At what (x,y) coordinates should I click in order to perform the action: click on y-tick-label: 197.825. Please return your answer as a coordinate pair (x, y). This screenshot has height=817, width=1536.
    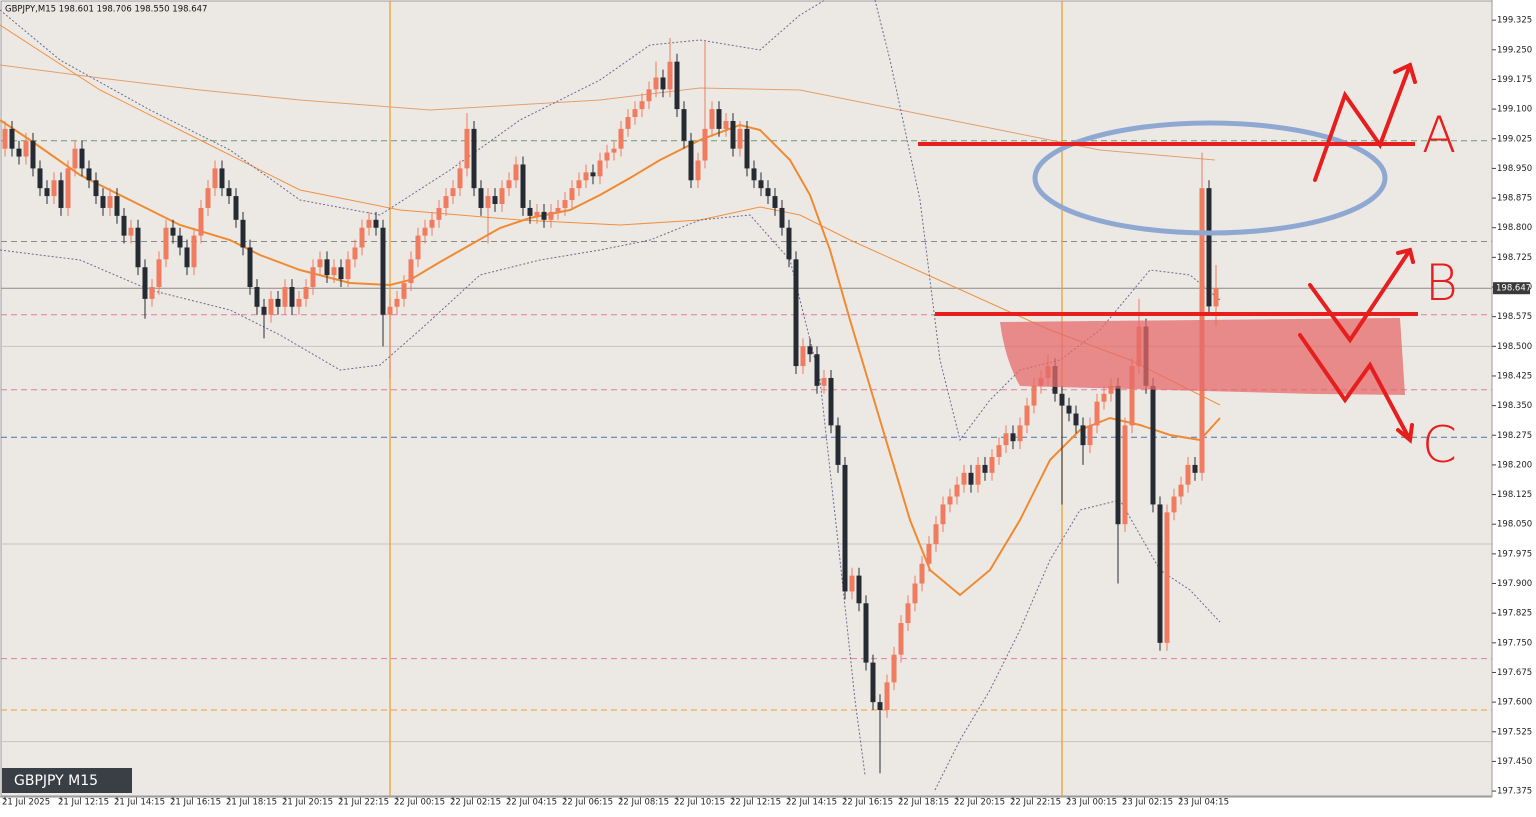
    Looking at the image, I should click on (1514, 614).